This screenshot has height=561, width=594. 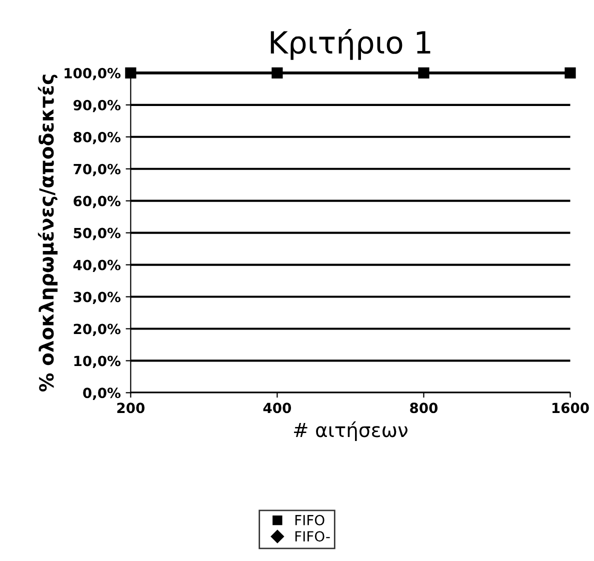 What do you see at coordinates (312, 536) in the screenshot?
I see `legend-label: FIFO-` at bounding box center [312, 536].